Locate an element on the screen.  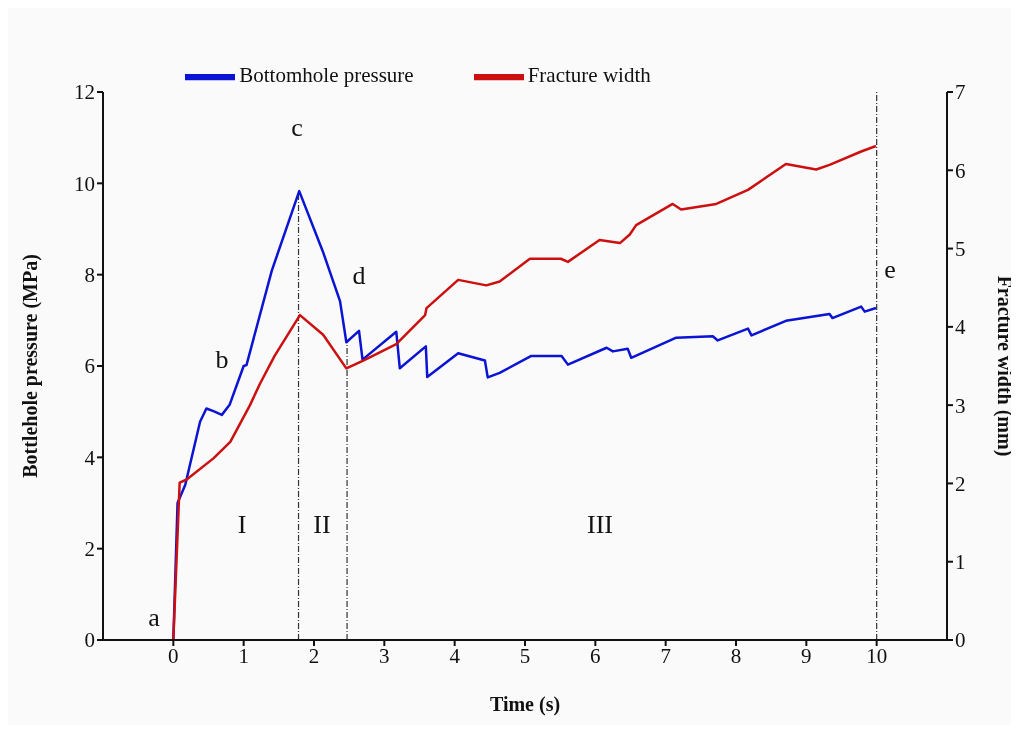
annotation: e is located at coordinates (890, 269).